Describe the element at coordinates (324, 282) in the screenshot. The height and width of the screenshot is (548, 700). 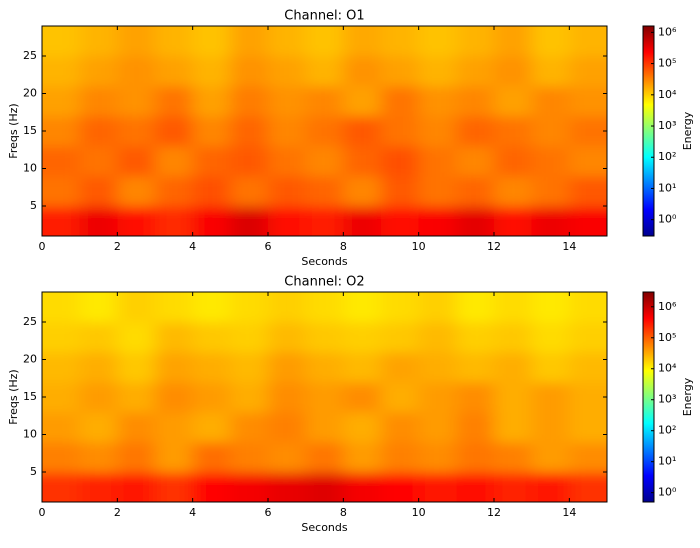
I see `chart-title: Channel: O2` at that location.